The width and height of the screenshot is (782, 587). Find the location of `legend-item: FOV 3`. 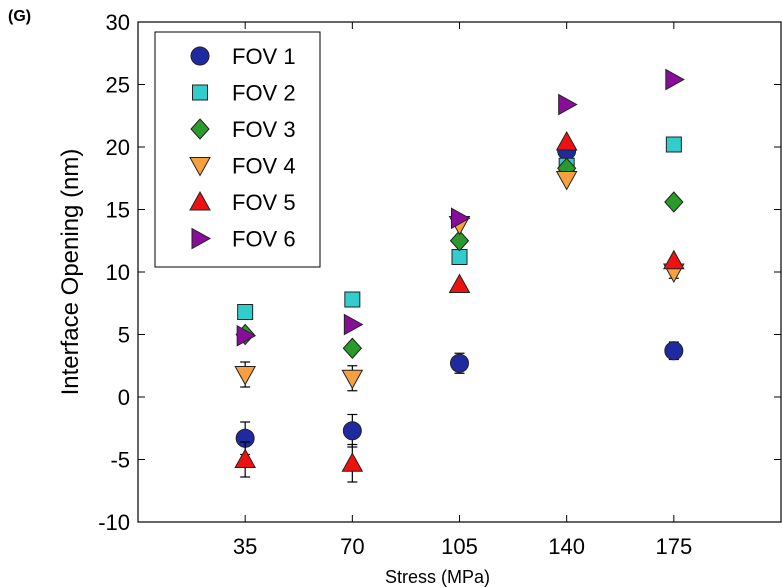

legend-item: FOV 3 is located at coordinates (243, 129).